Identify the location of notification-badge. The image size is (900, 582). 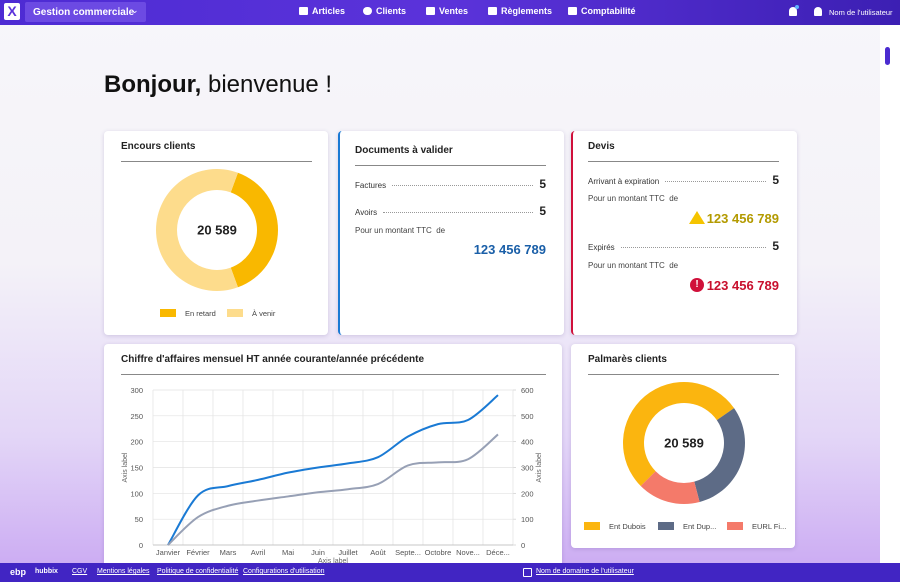
(797, 7).